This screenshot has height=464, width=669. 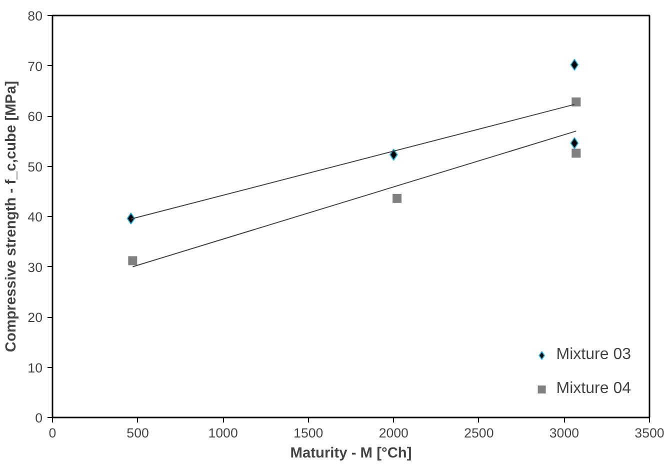 I want to click on x-tick-label: 3000, so click(x=564, y=433).